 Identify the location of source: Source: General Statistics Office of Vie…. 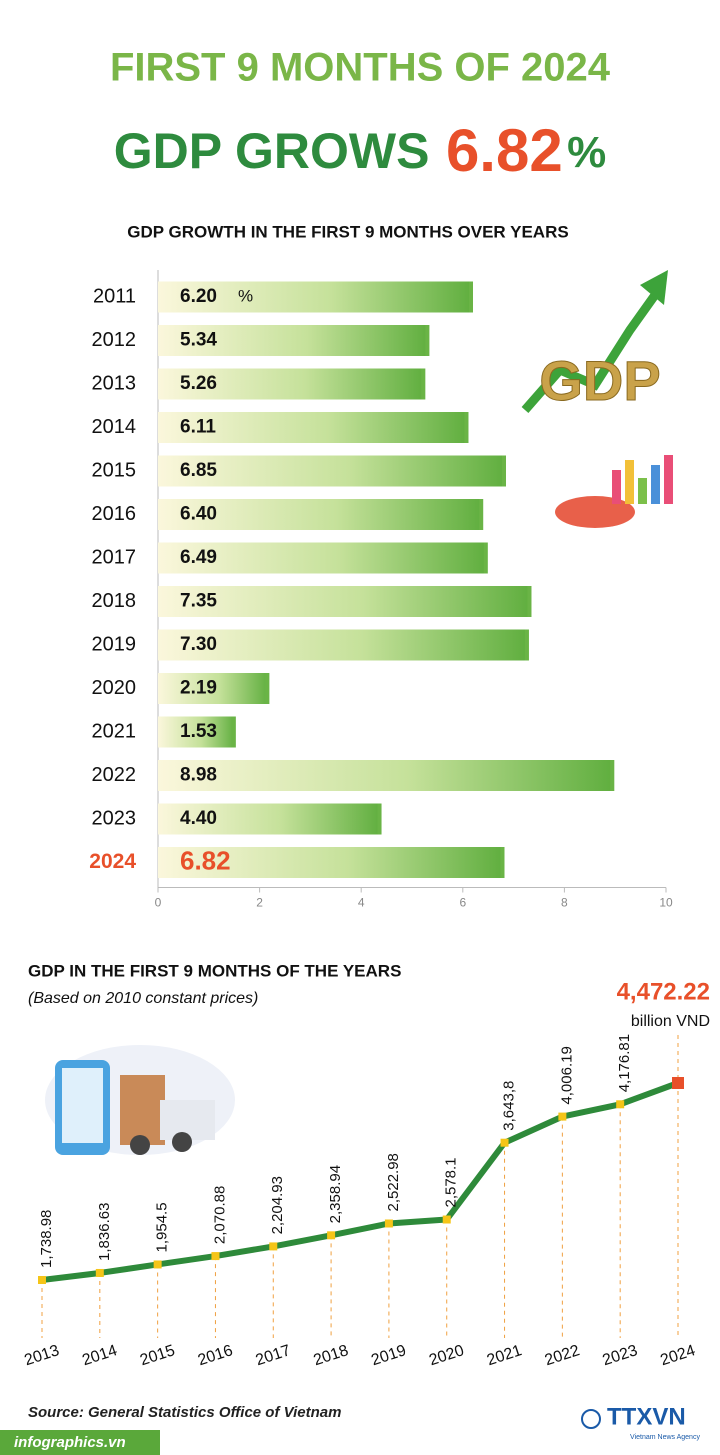
(184, 1412).